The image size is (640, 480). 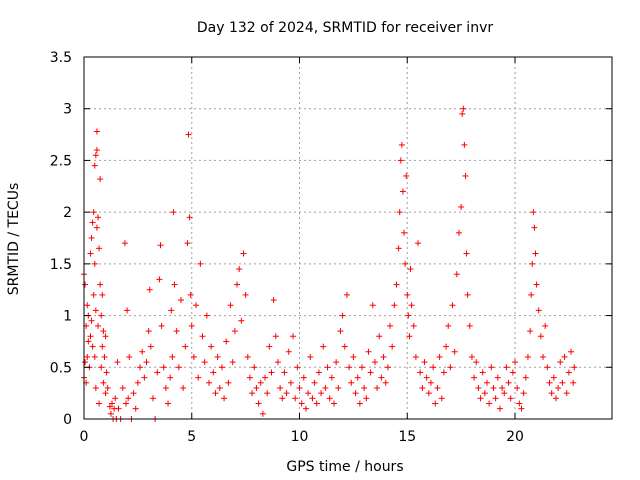 What do you see at coordinates (84, 437) in the screenshot?
I see `x-tick-label: 0` at bounding box center [84, 437].